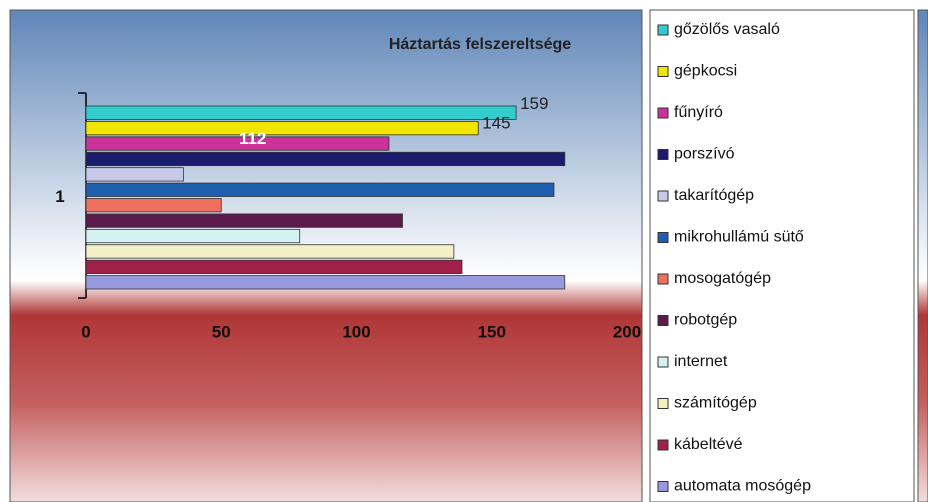 This screenshot has width=928, height=502. I want to click on legend-label: internet, so click(701, 361).